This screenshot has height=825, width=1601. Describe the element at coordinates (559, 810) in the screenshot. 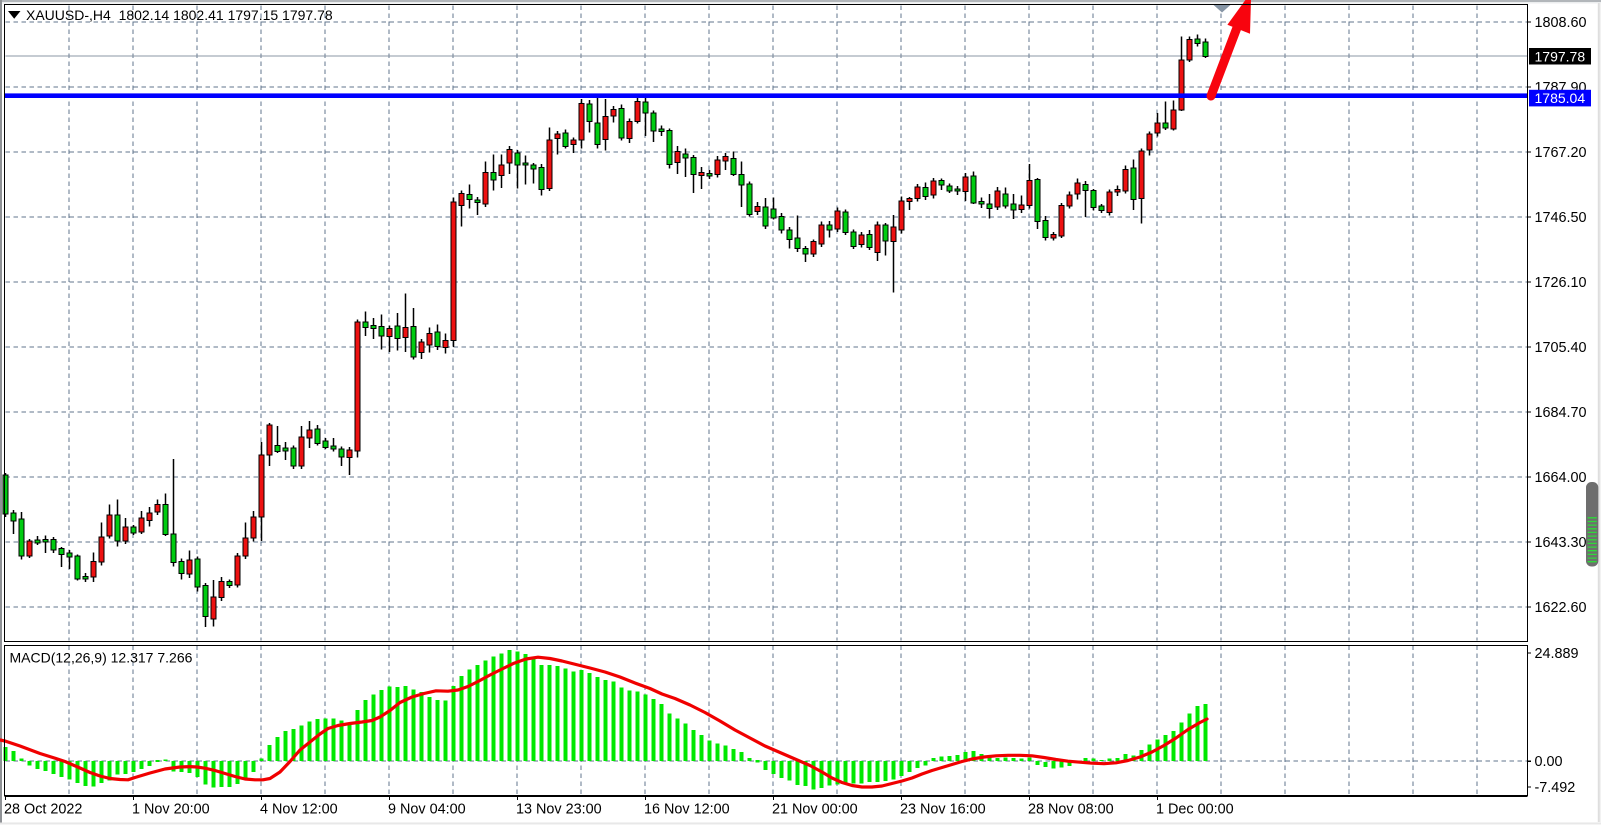

I see `svg-text: 13 Nov 23:00` at that location.